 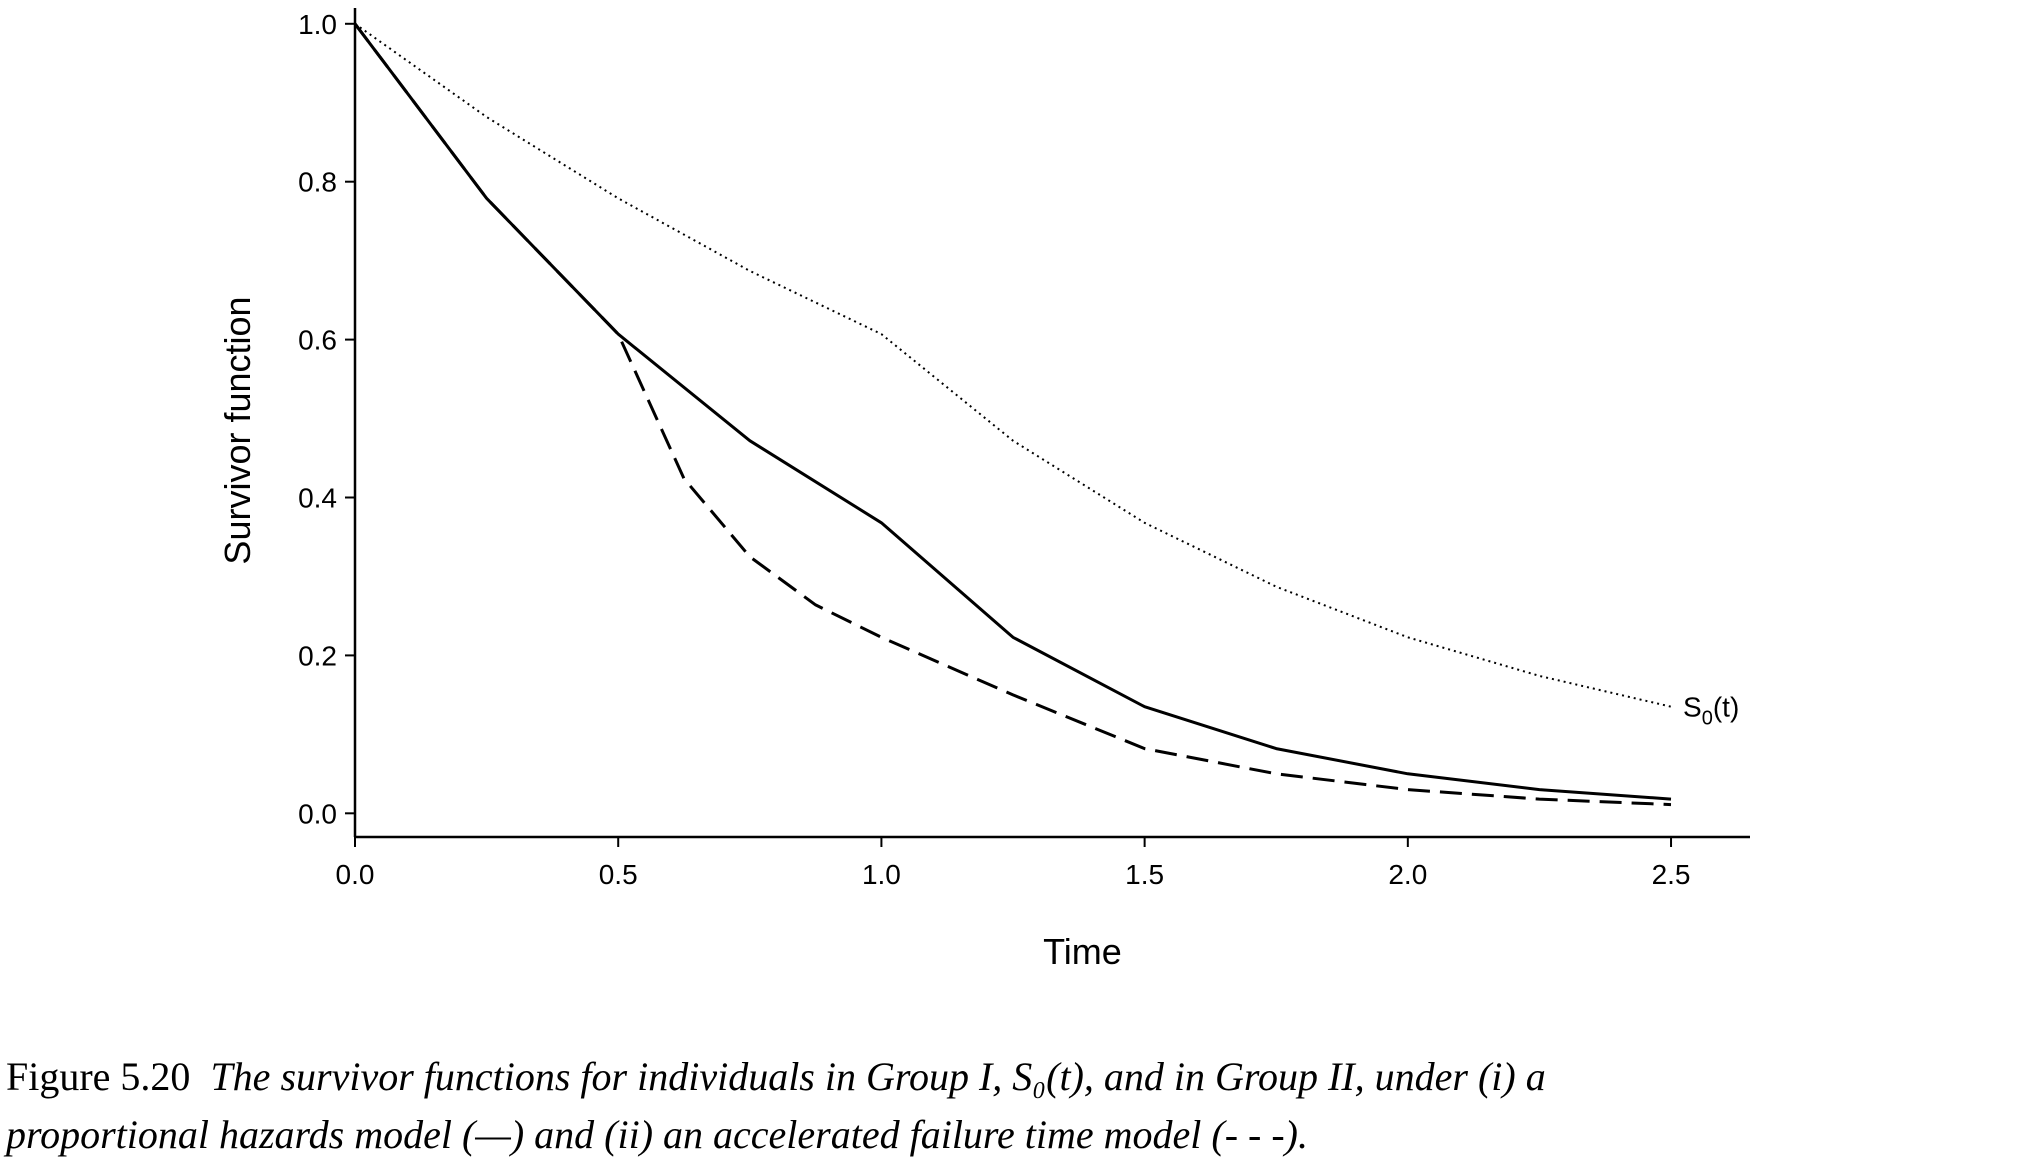 What do you see at coordinates (1144, 874) in the screenshot?
I see `x-tick-label: 1.5` at bounding box center [1144, 874].